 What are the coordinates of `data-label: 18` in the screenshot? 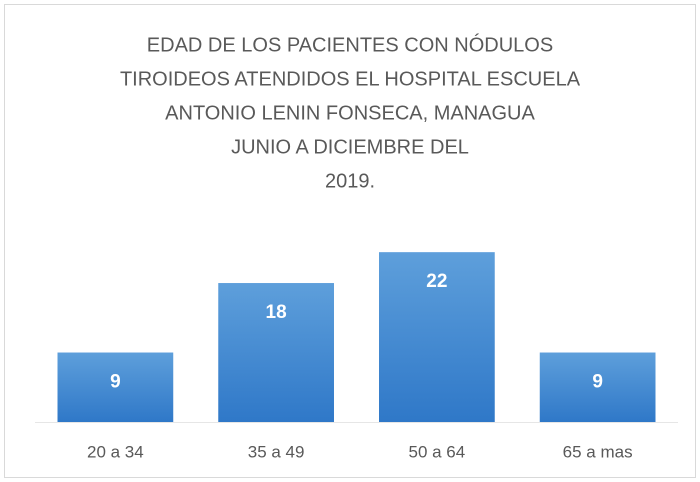 It's located at (276, 312).